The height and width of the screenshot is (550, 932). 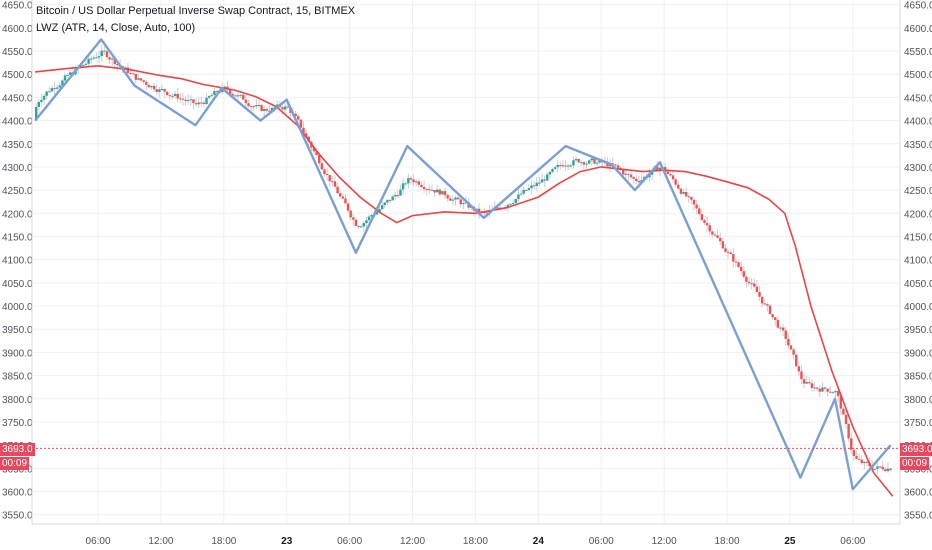 What do you see at coordinates (17, 6) in the screenshot?
I see `y-tick-label-left: 4650.0` at bounding box center [17, 6].